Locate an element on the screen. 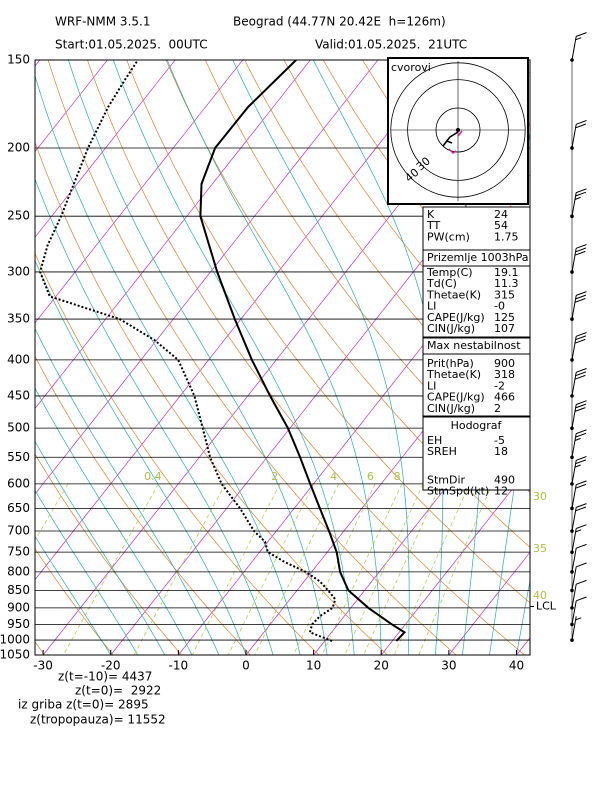 Image resolution: width=600 pixels, height=800 pixels. y-tick-label: 1050 is located at coordinates (15, 655).